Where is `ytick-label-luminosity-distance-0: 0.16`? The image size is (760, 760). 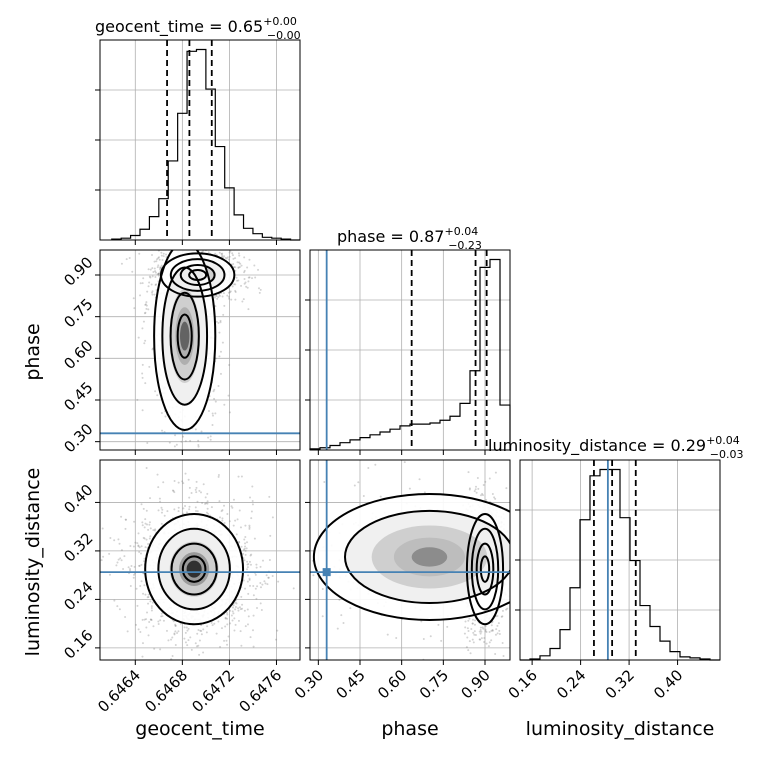 ytick-label-luminosity-distance-0: 0.16 is located at coordinates (78, 644).